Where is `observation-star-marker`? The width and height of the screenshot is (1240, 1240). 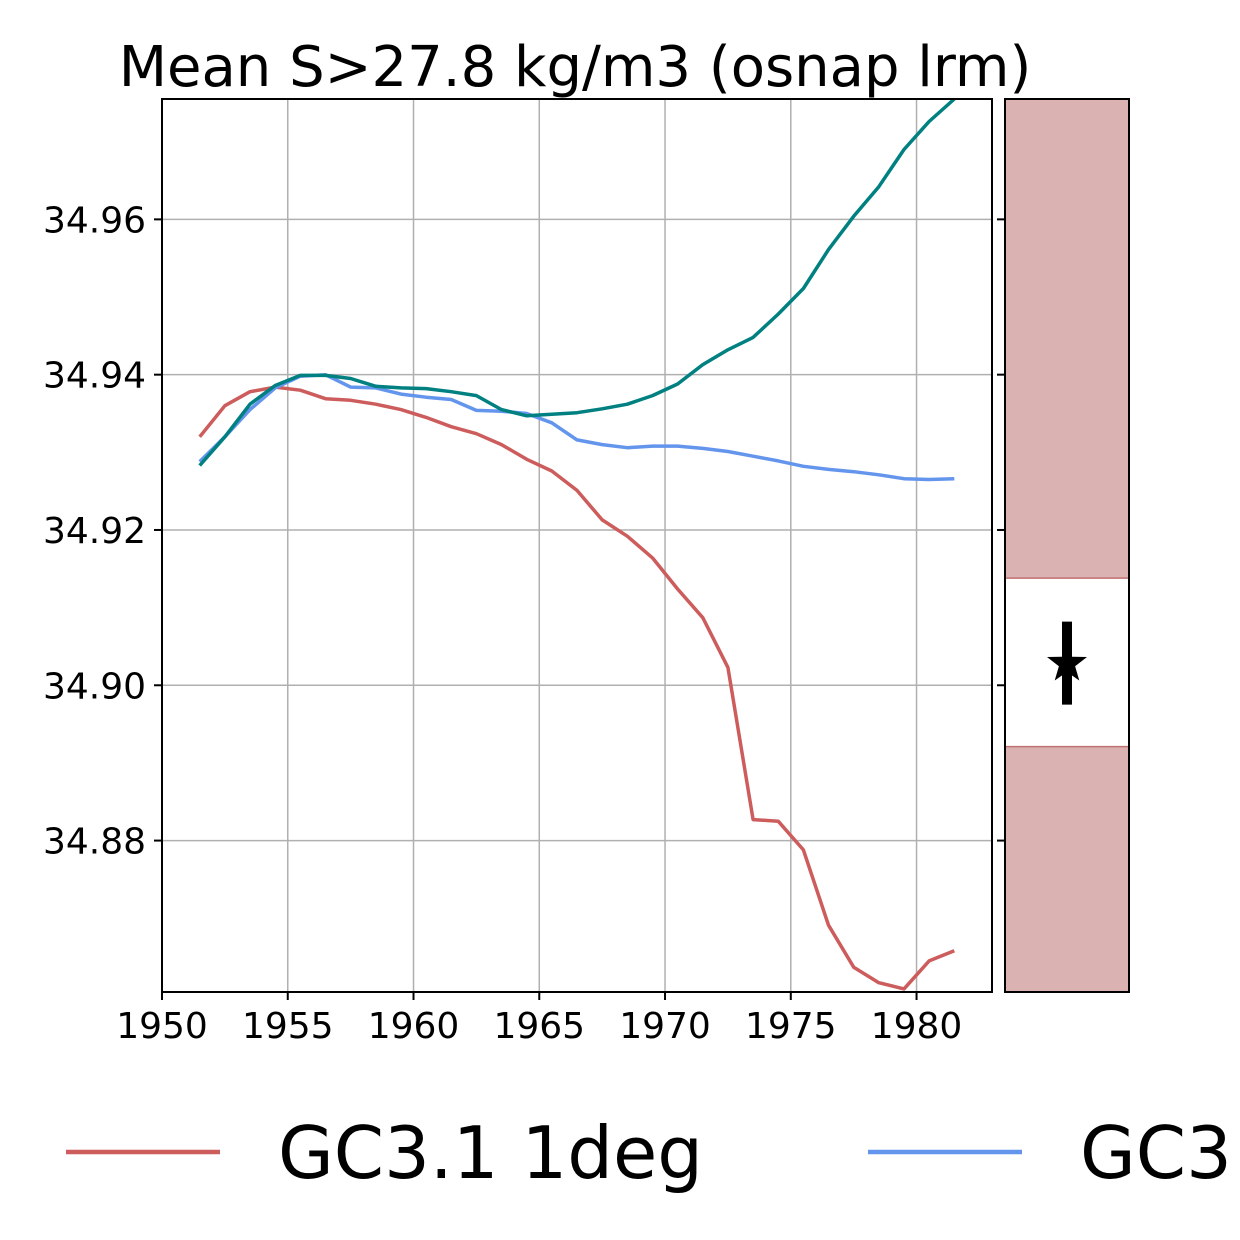
observation-star-marker is located at coordinates (1067, 661).